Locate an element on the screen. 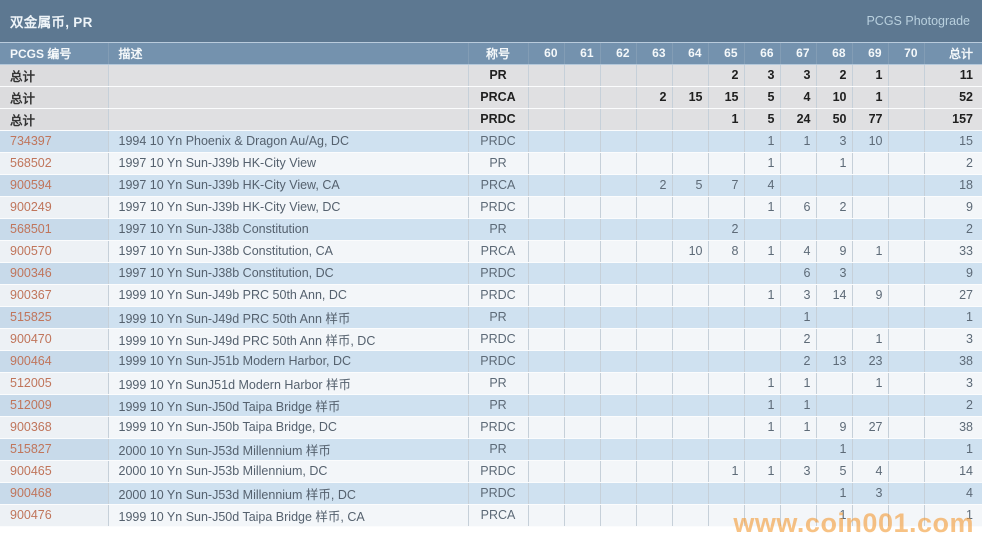 Image resolution: width=982 pixels, height=552 pixels. header-grade-66: 66 is located at coordinates (762, 54).